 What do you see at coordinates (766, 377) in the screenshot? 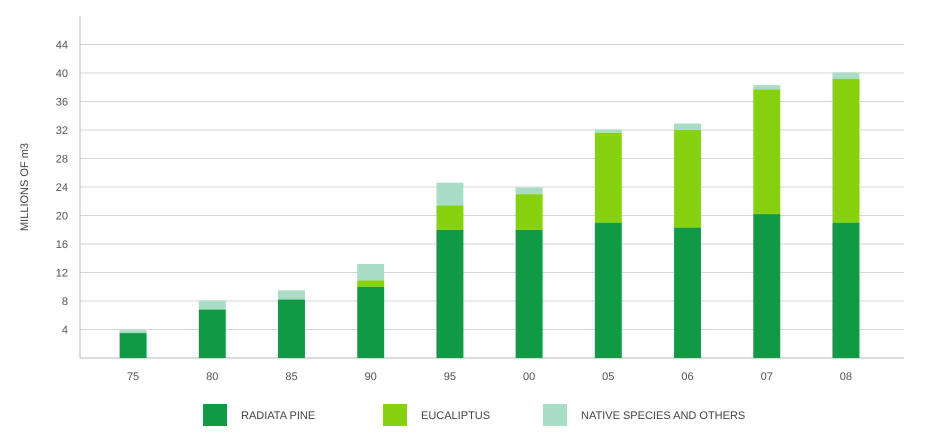
I see `x-tick-label: 07` at bounding box center [766, 377].